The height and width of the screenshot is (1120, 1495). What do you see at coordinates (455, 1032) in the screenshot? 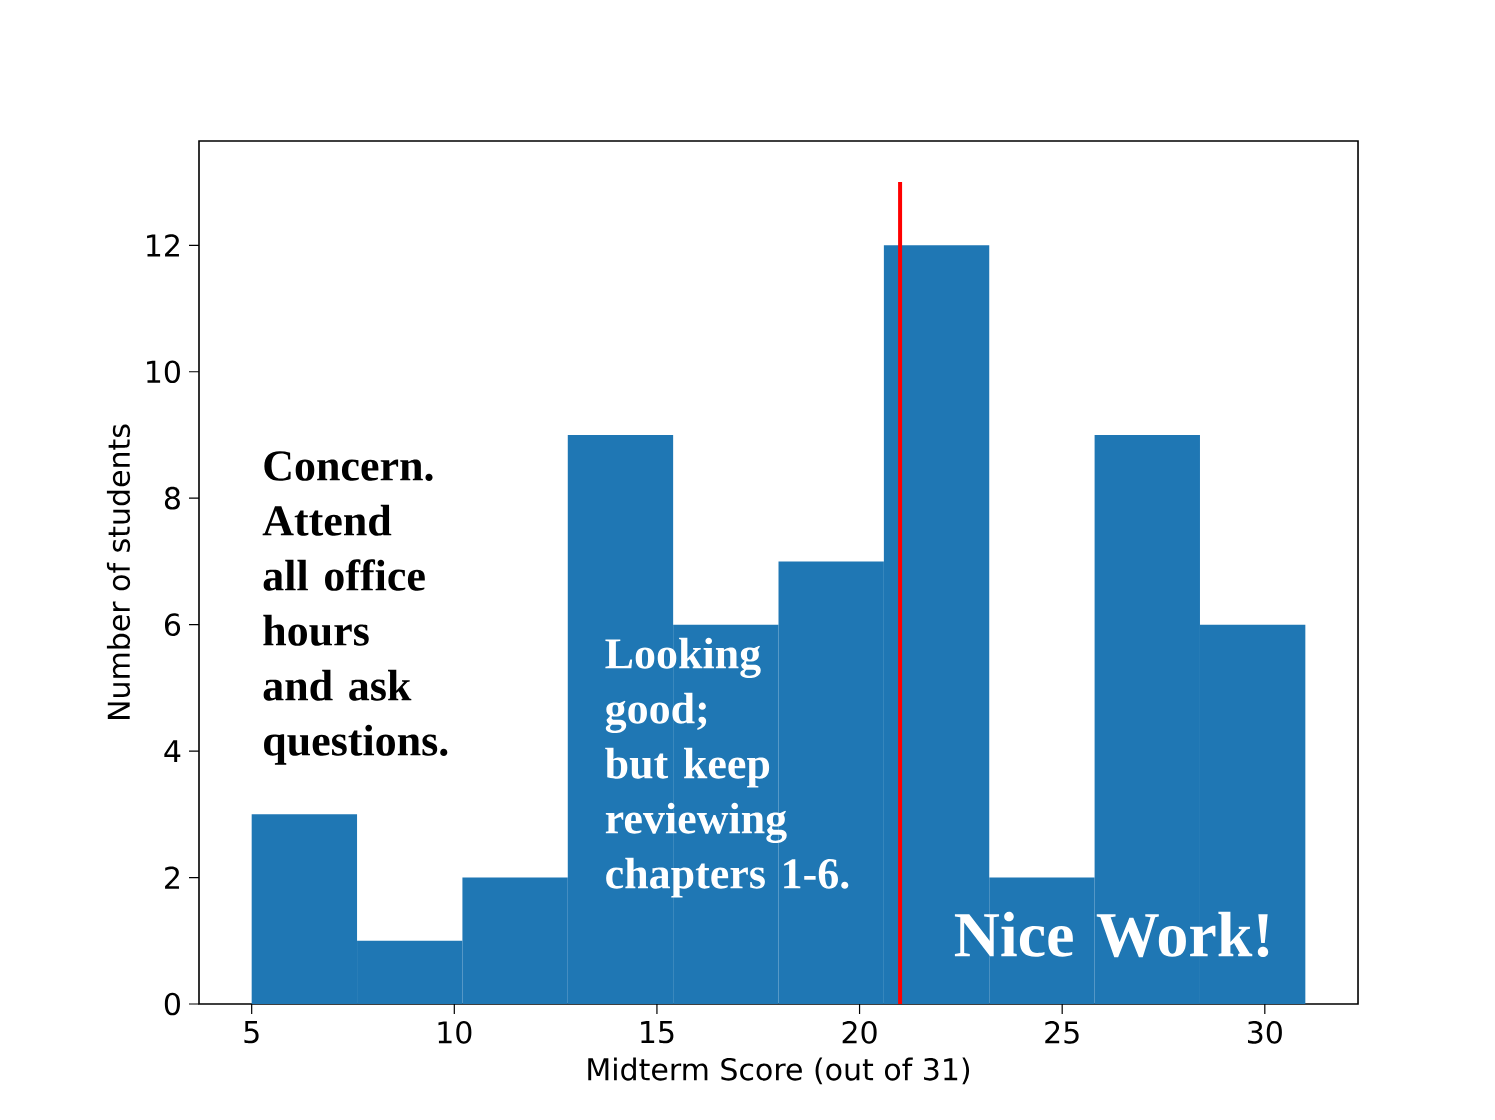
I see `x-tick-label: 10` at bounding box center [455, 1032].